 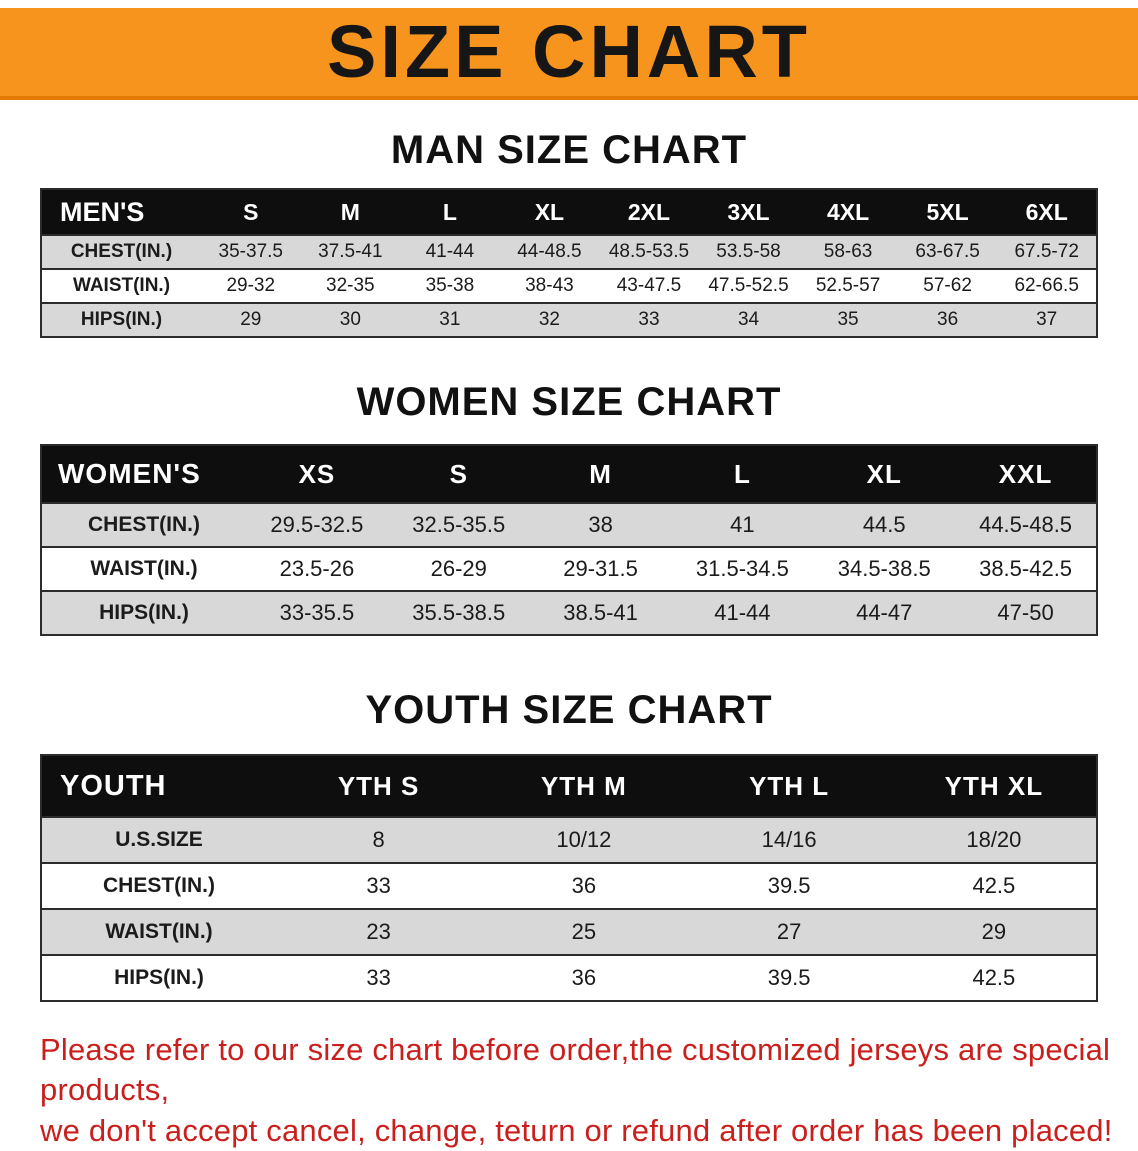 What do you see at coordinates (350, 251) in the screenshot?
I see `cell-value: 37.5-41` at bounding box center [350, 251].